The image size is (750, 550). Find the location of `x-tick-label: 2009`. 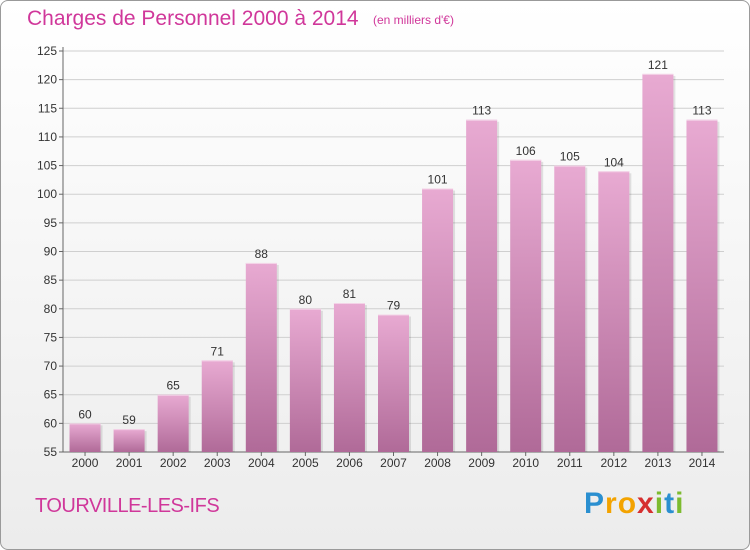

x-tick-label: 2009 is located at coordinates (481, 463).